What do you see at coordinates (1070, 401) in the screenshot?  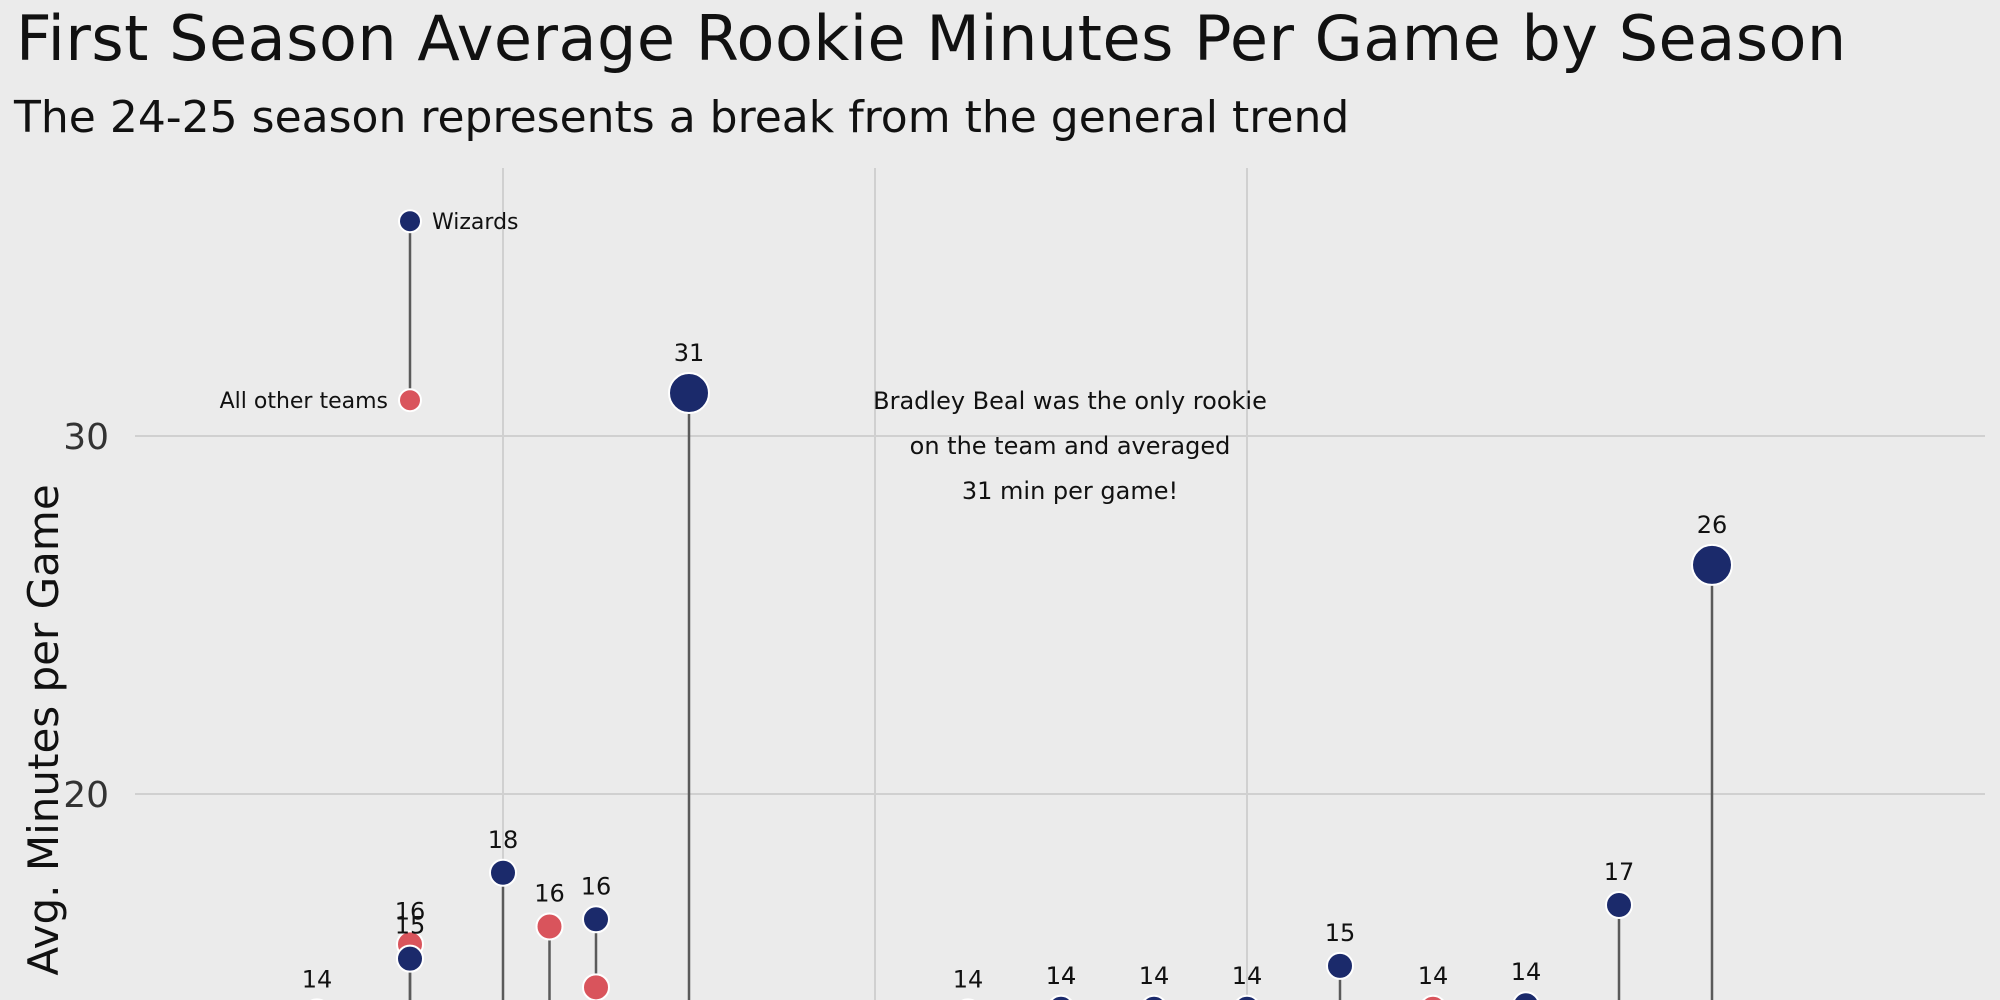 I see `annotation-line: Bradley Beal was the only rookie` at bounding box center [1070, 401].